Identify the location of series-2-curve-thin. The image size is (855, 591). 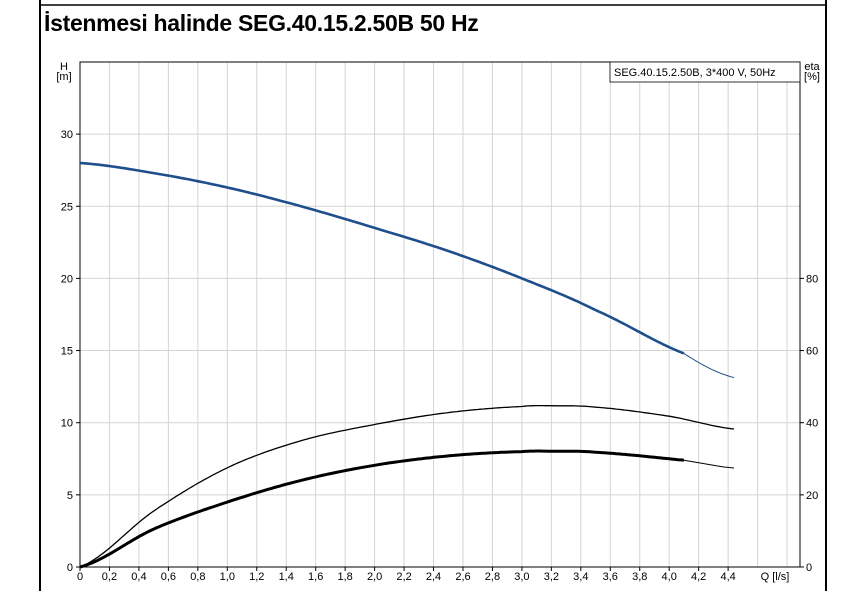
(709, 464).